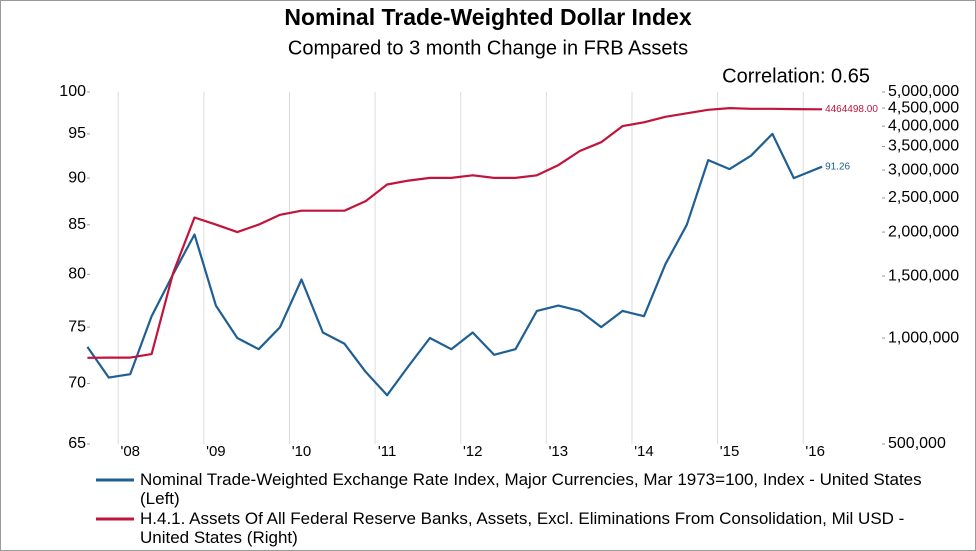 This screenshot has width=976, height=551. I want to click on y-tick-label: 95, so click(77, 133).